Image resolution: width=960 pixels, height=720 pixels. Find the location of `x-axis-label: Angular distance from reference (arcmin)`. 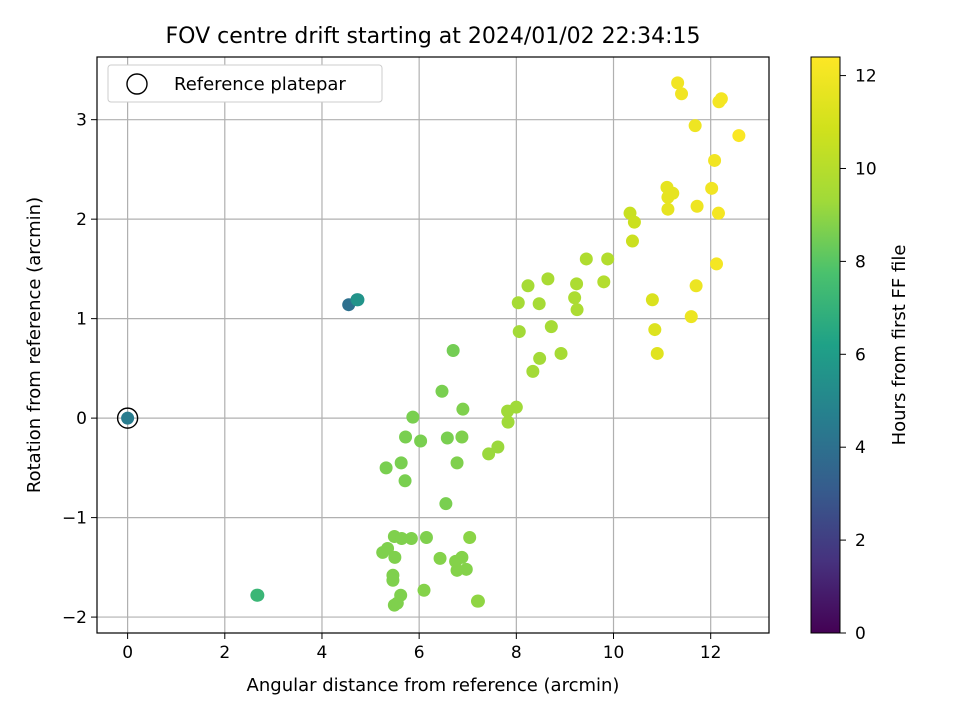

x-axis-label: Angular distance from reference (arcmin) is located at coordinates (433, 685).